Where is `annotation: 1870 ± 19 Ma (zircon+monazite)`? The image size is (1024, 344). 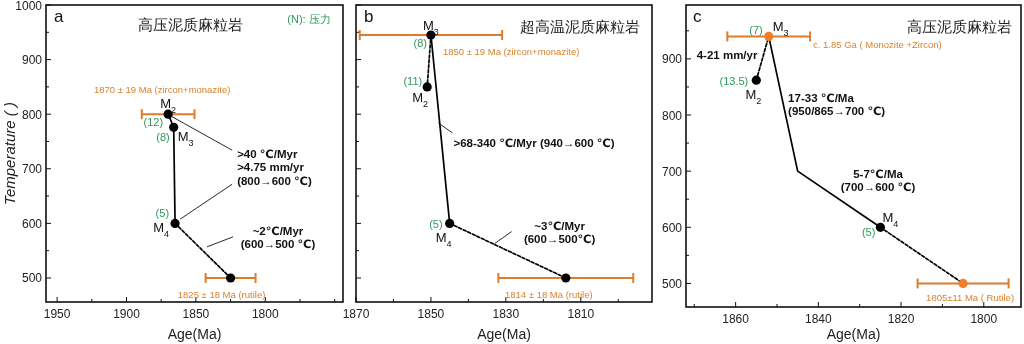
annotation: 1870 ± 19 Ma (zircon+monazite) is located at coordinates (162, 90).